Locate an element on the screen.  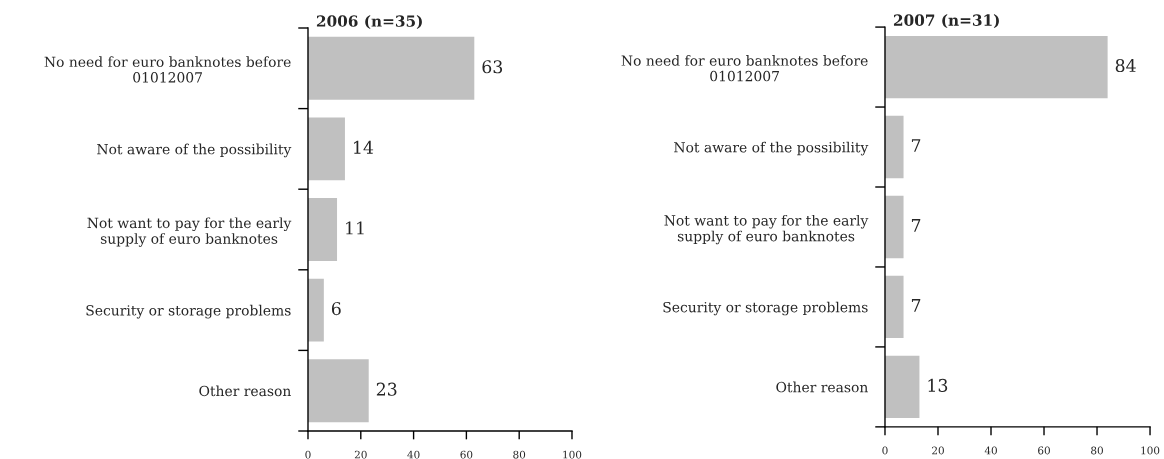
data-label: 14 is located at coordinates (364, 147).